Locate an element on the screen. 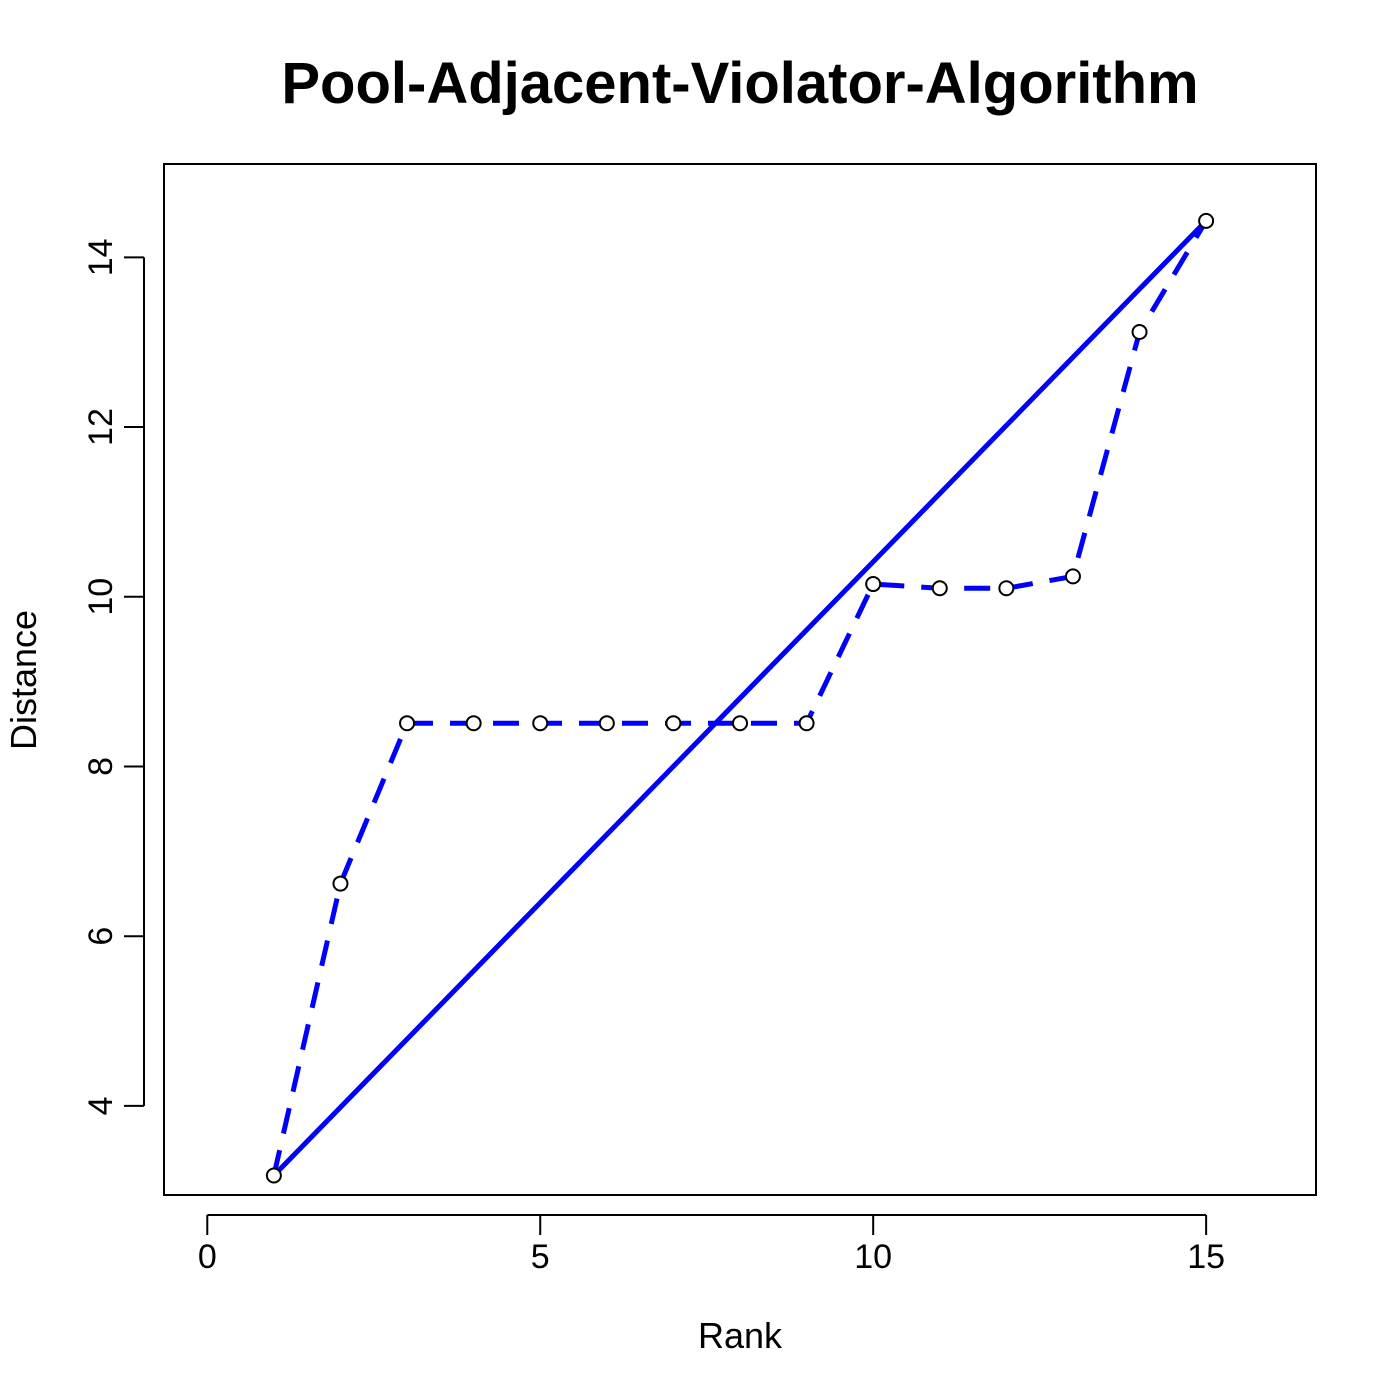 This screenshot has height=1400, width=1400. y-tick-label: 8 is located at coordinates (101, 766).